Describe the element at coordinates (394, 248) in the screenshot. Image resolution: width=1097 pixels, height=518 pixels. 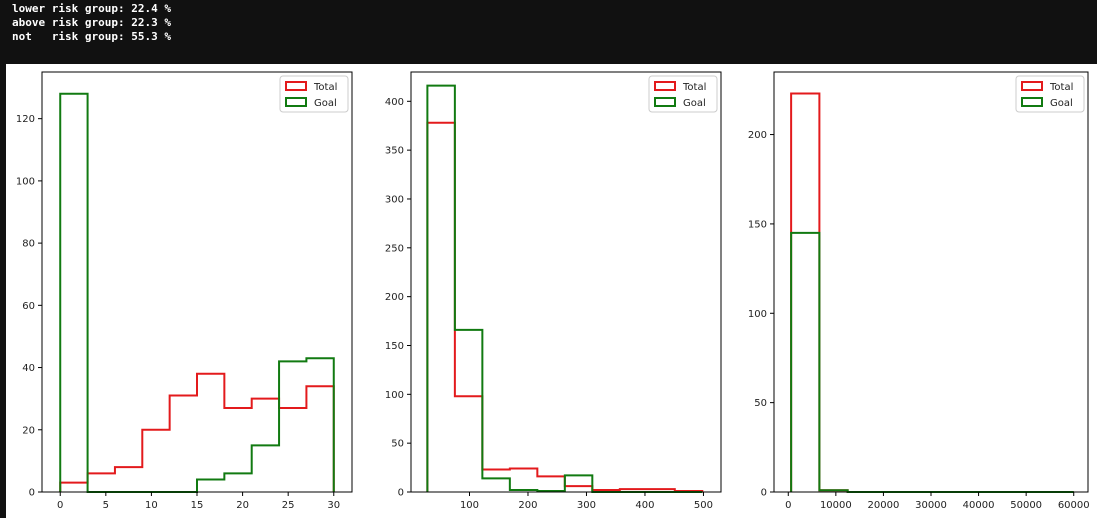
I see `y-tick-label: 250` at that location.